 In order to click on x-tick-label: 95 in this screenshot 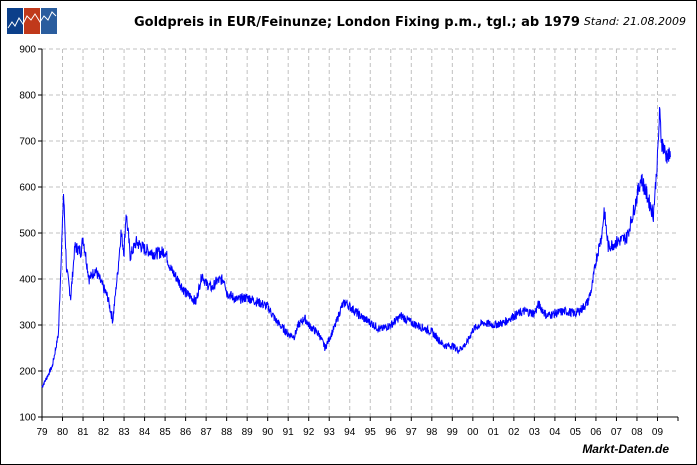, I will do `click(371, 432)`.